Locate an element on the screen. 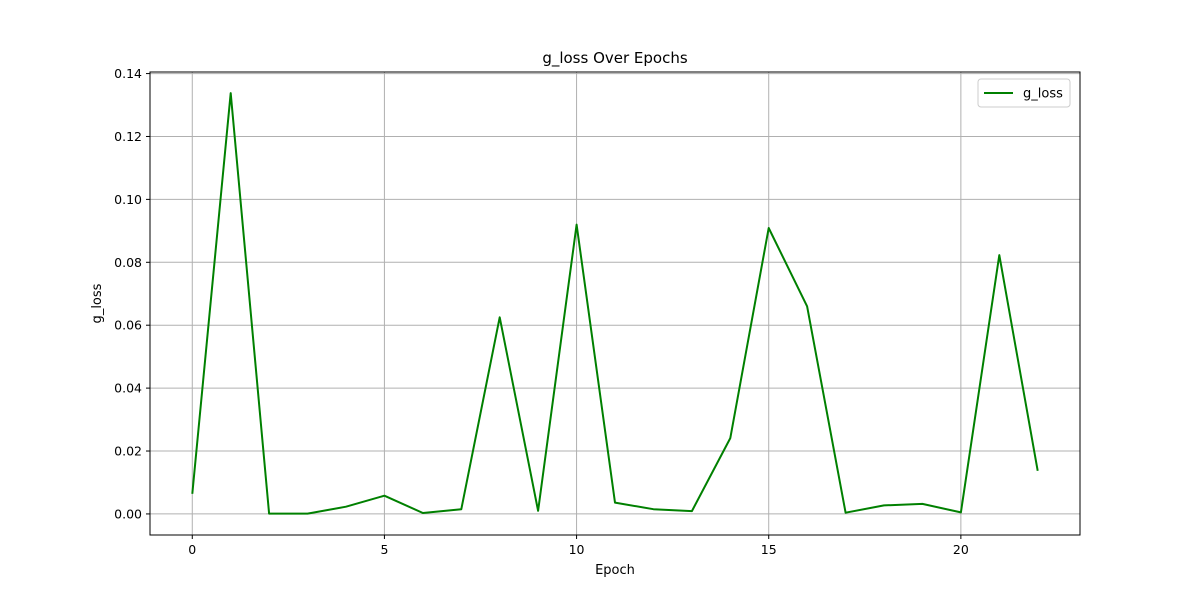  y-tick-label: 0.04 is located at coordinates (128, 388).